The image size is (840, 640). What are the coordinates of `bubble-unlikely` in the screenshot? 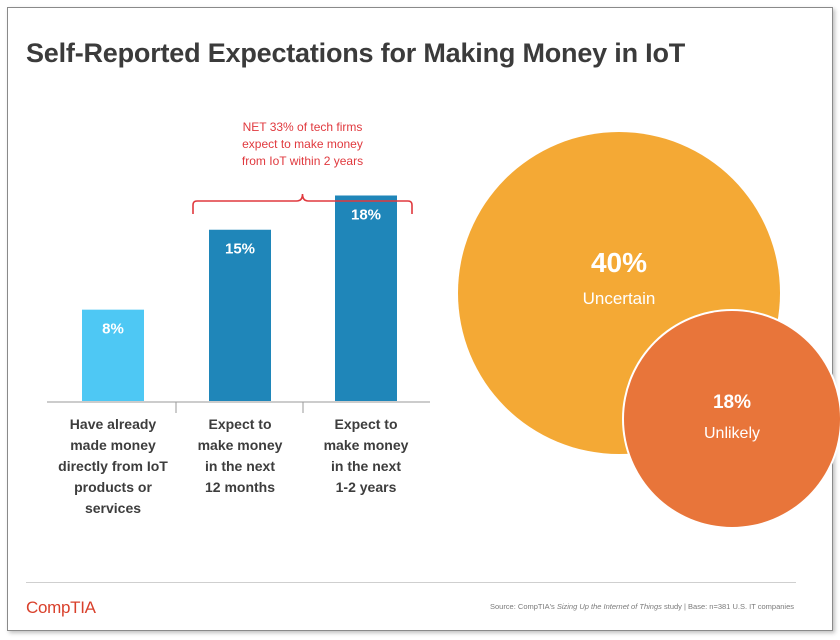 It's located at (732, 419).